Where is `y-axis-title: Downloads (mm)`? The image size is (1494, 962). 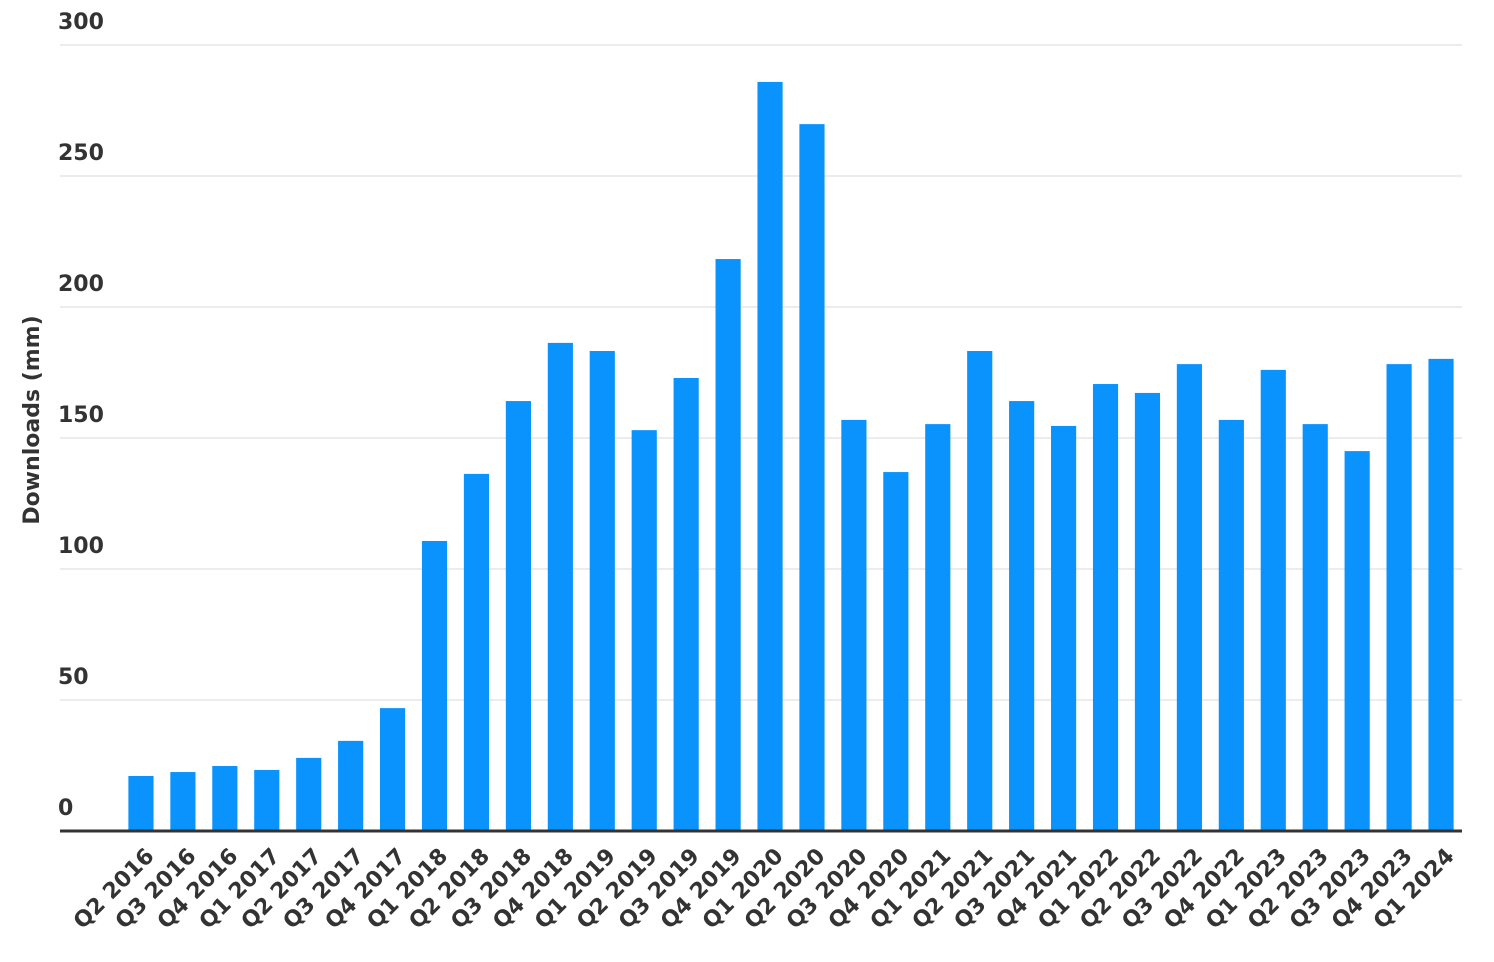
y-axis-title: Downloads (mm) is located at coordinates (32, 419).